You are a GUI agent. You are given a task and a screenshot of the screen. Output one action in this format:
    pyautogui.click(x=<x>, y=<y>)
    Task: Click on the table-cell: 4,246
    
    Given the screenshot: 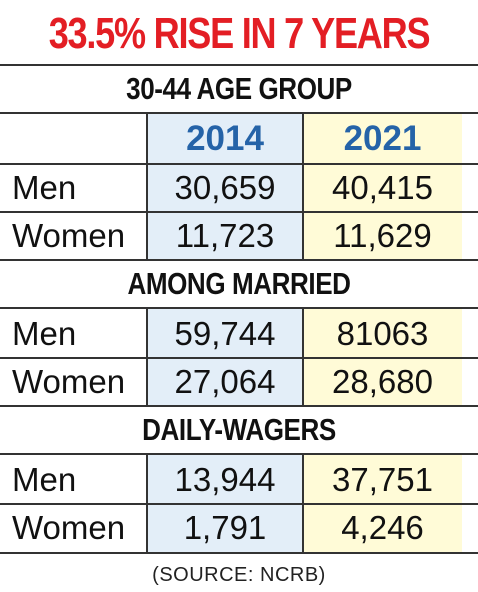 What is the action you would take?
    pyautogui.click(x=382, y=527)
    